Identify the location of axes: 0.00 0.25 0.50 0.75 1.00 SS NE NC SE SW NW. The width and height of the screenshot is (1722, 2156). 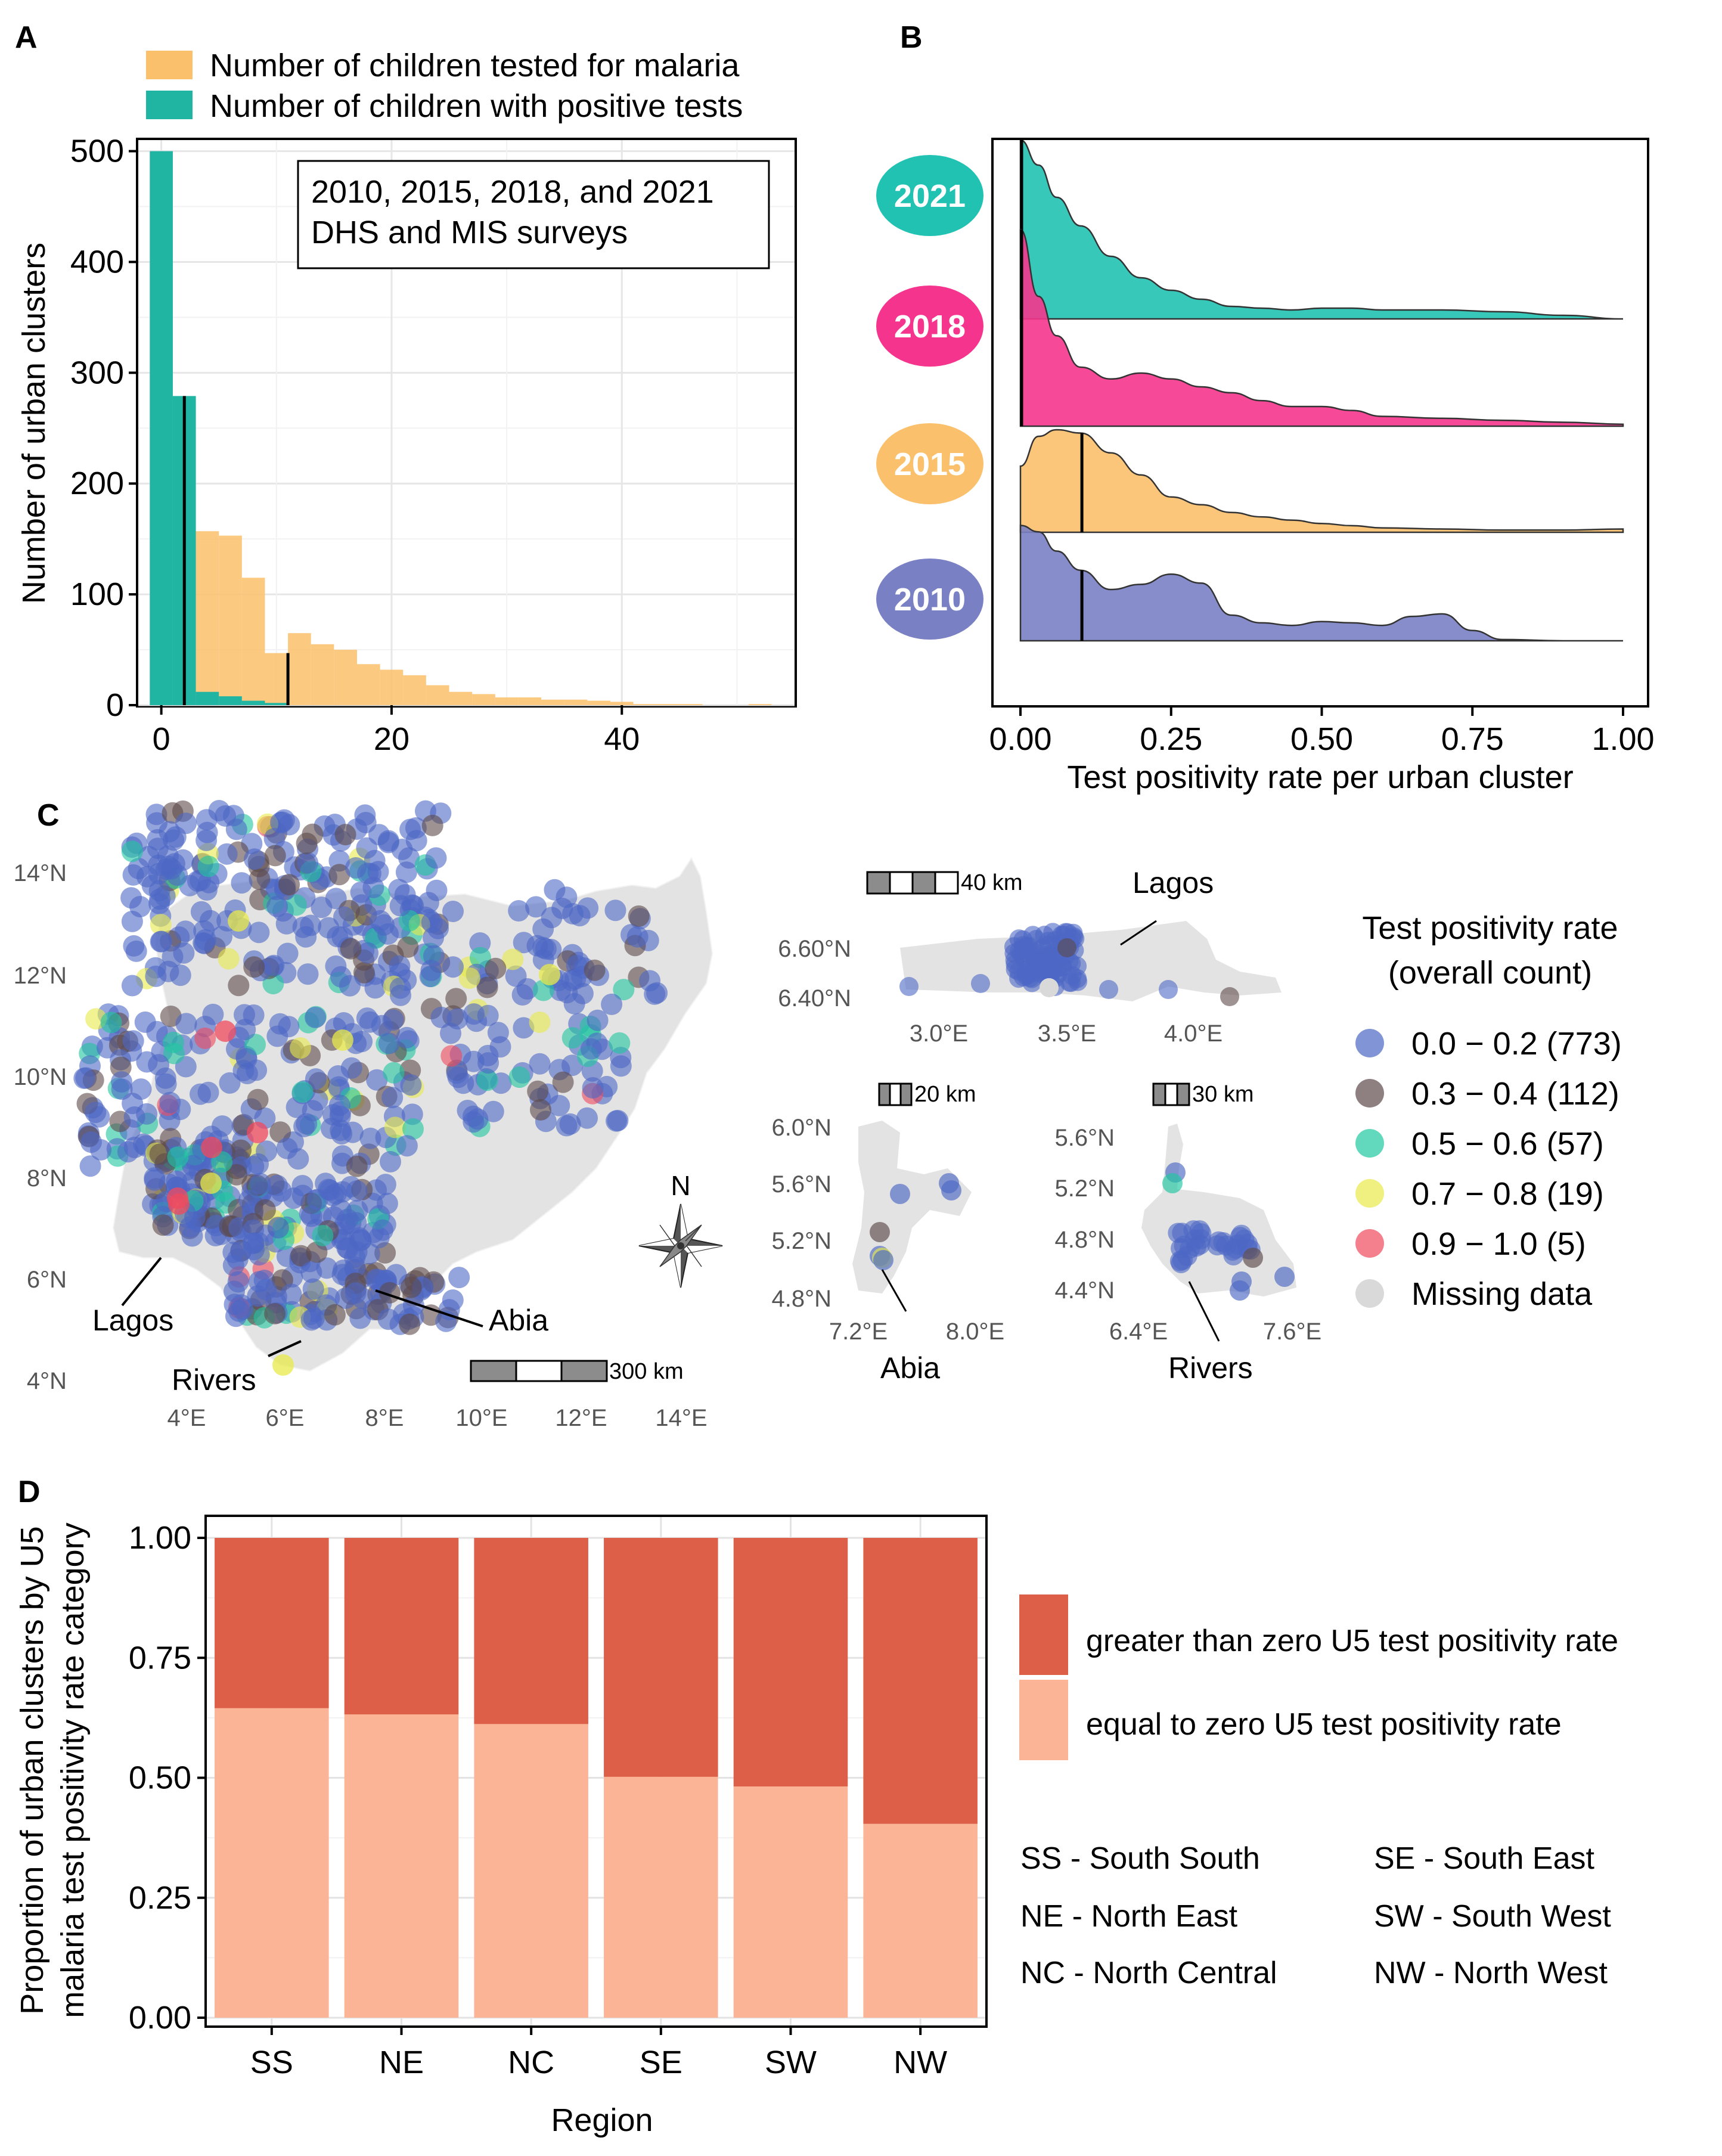
(538, 1800).